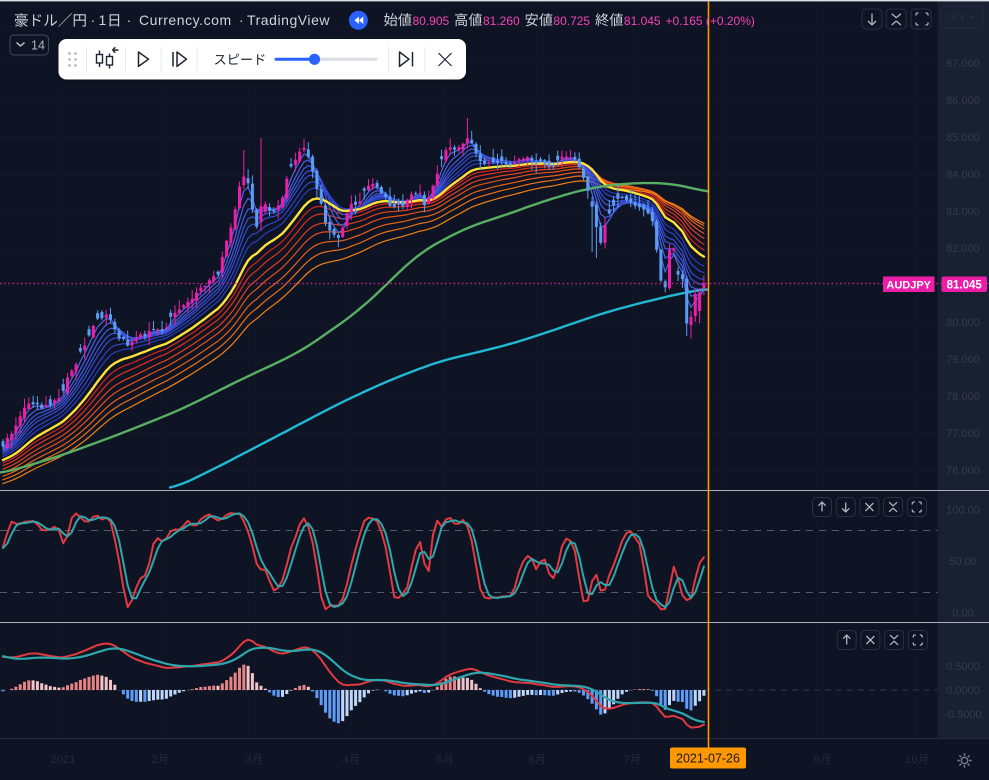  What do you see at coordinates (185, 20) in the screenshot?
I see `svg-text: Currency.com` at bounding box center [185, 20].